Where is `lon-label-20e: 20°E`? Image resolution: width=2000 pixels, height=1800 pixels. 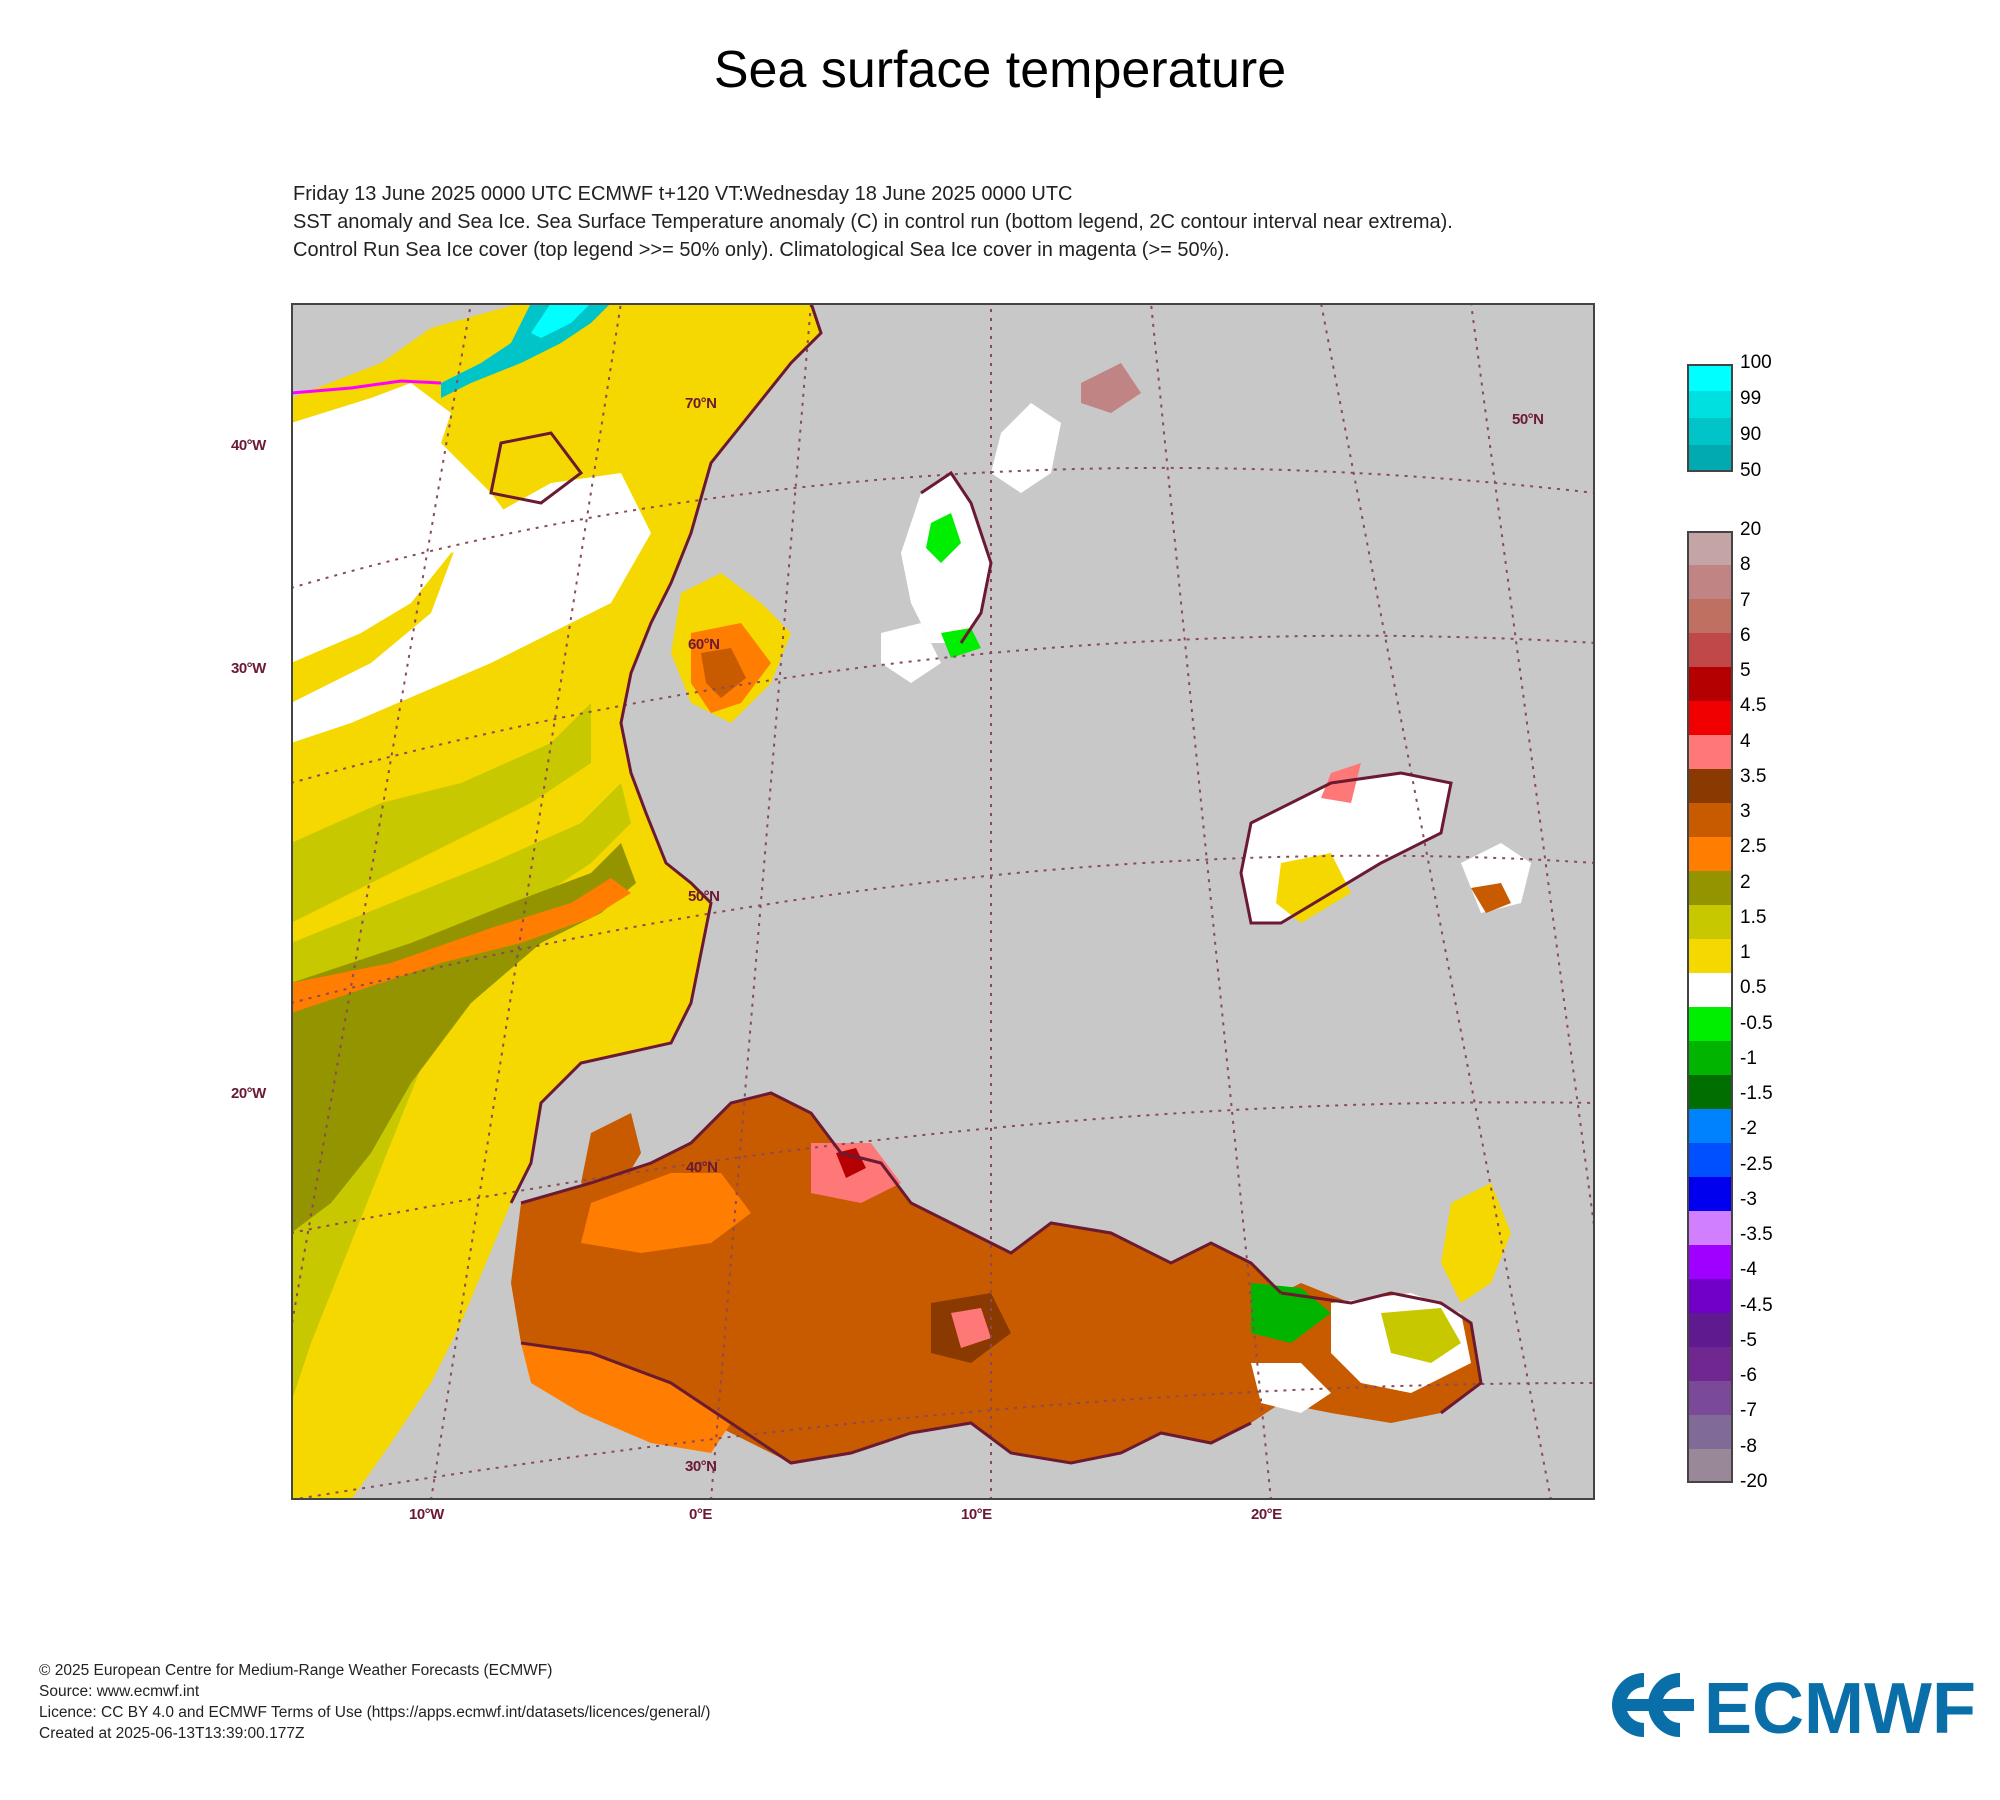 lon-label-20e: 20°E is located at coordinates (1266, 1514).